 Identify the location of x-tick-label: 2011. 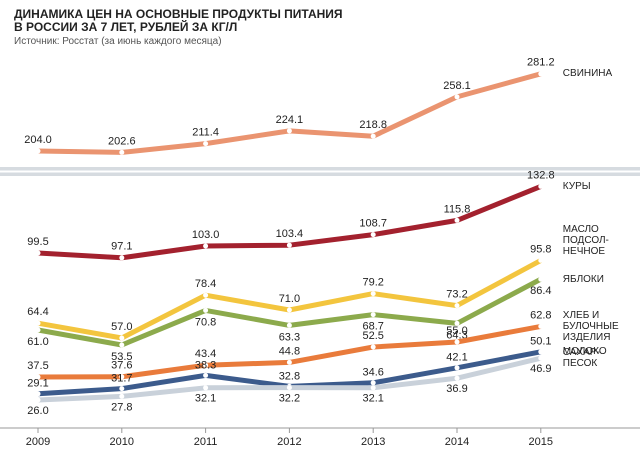
(206, 442).